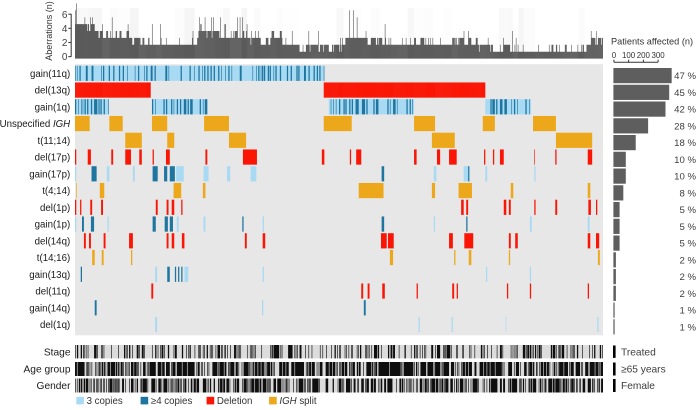 Image resolution: width=700 pixels, height=410 pixels. I want to click on svg-text: 45 %, so click(685, 93).